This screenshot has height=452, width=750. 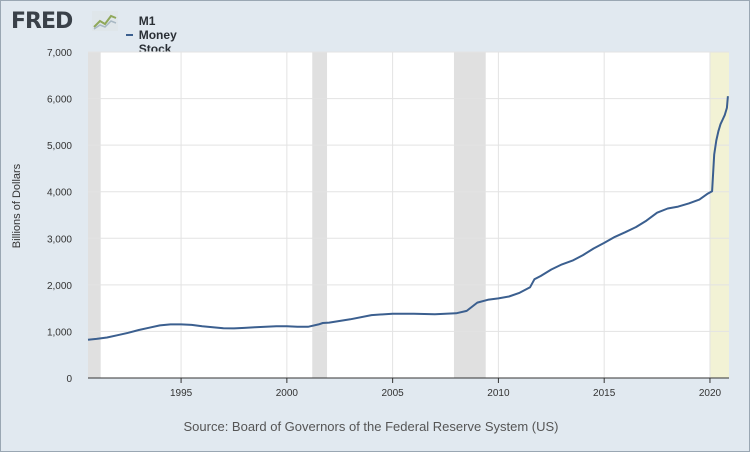 I want to click on highlight-band, so click(x=719, y=215).